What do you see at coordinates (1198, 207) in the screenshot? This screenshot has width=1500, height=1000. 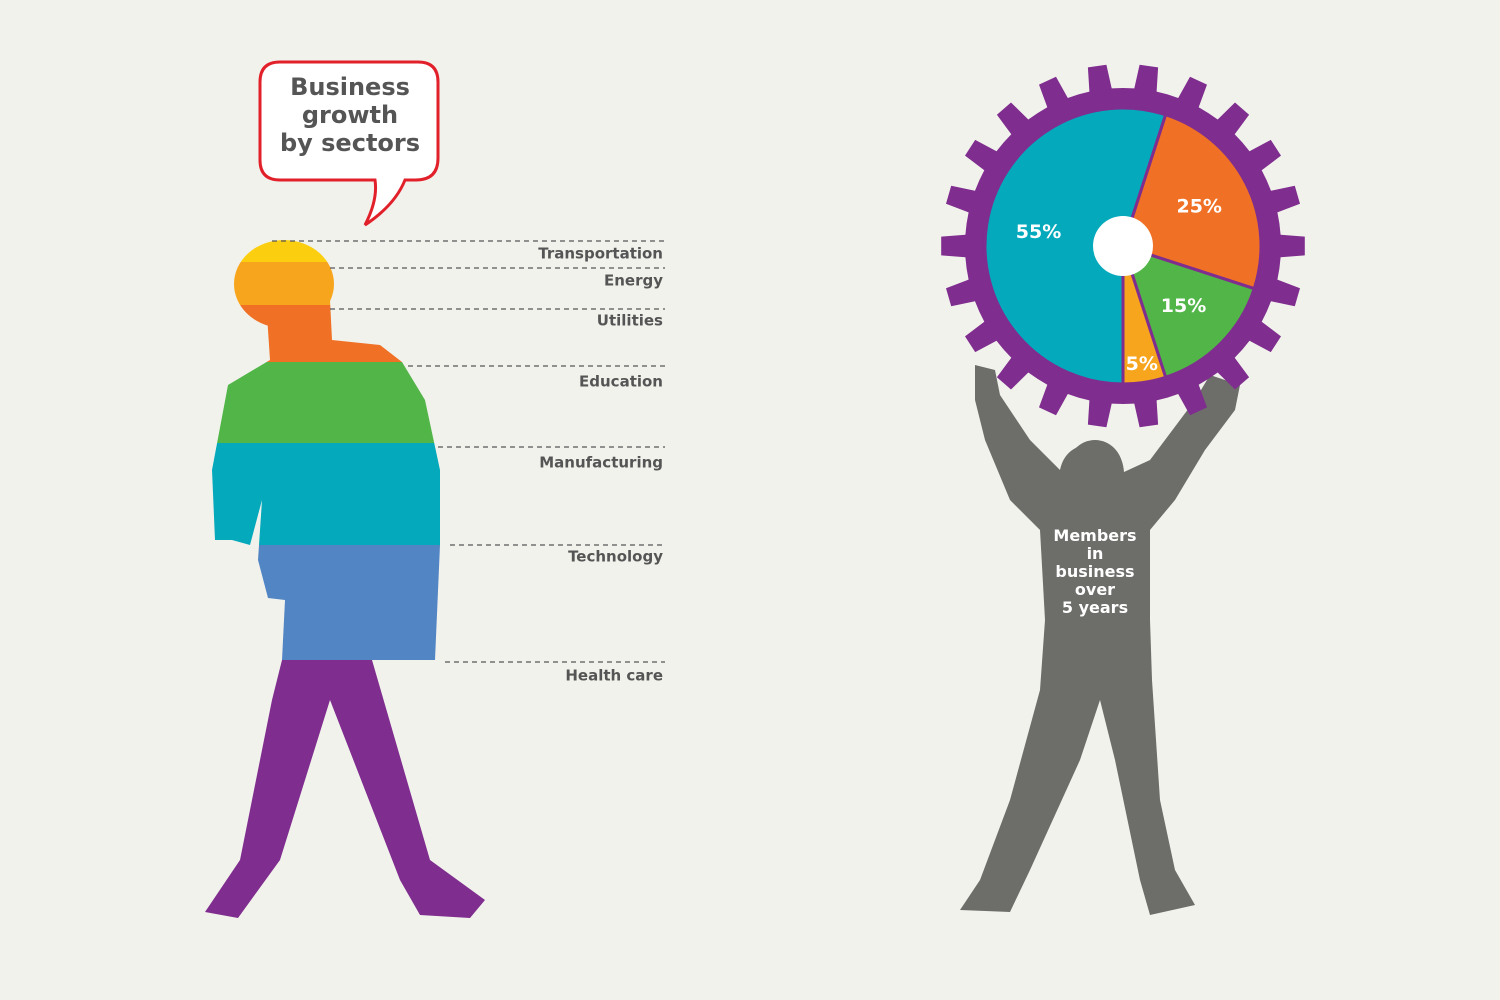 I see `pie-label: 25%` at bounding box center [1198, 207].